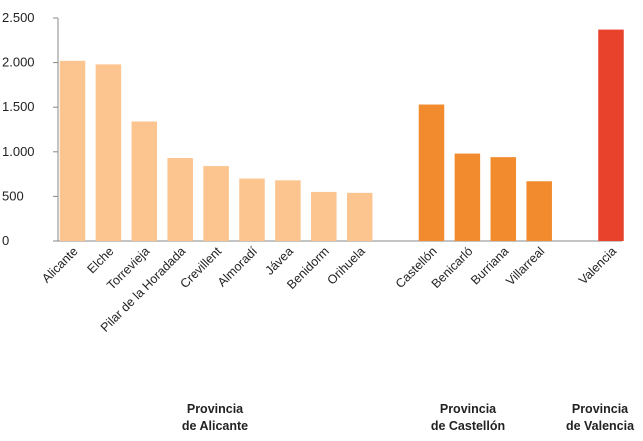  I want to click on y-tick-label: 0, so click(5, 240).